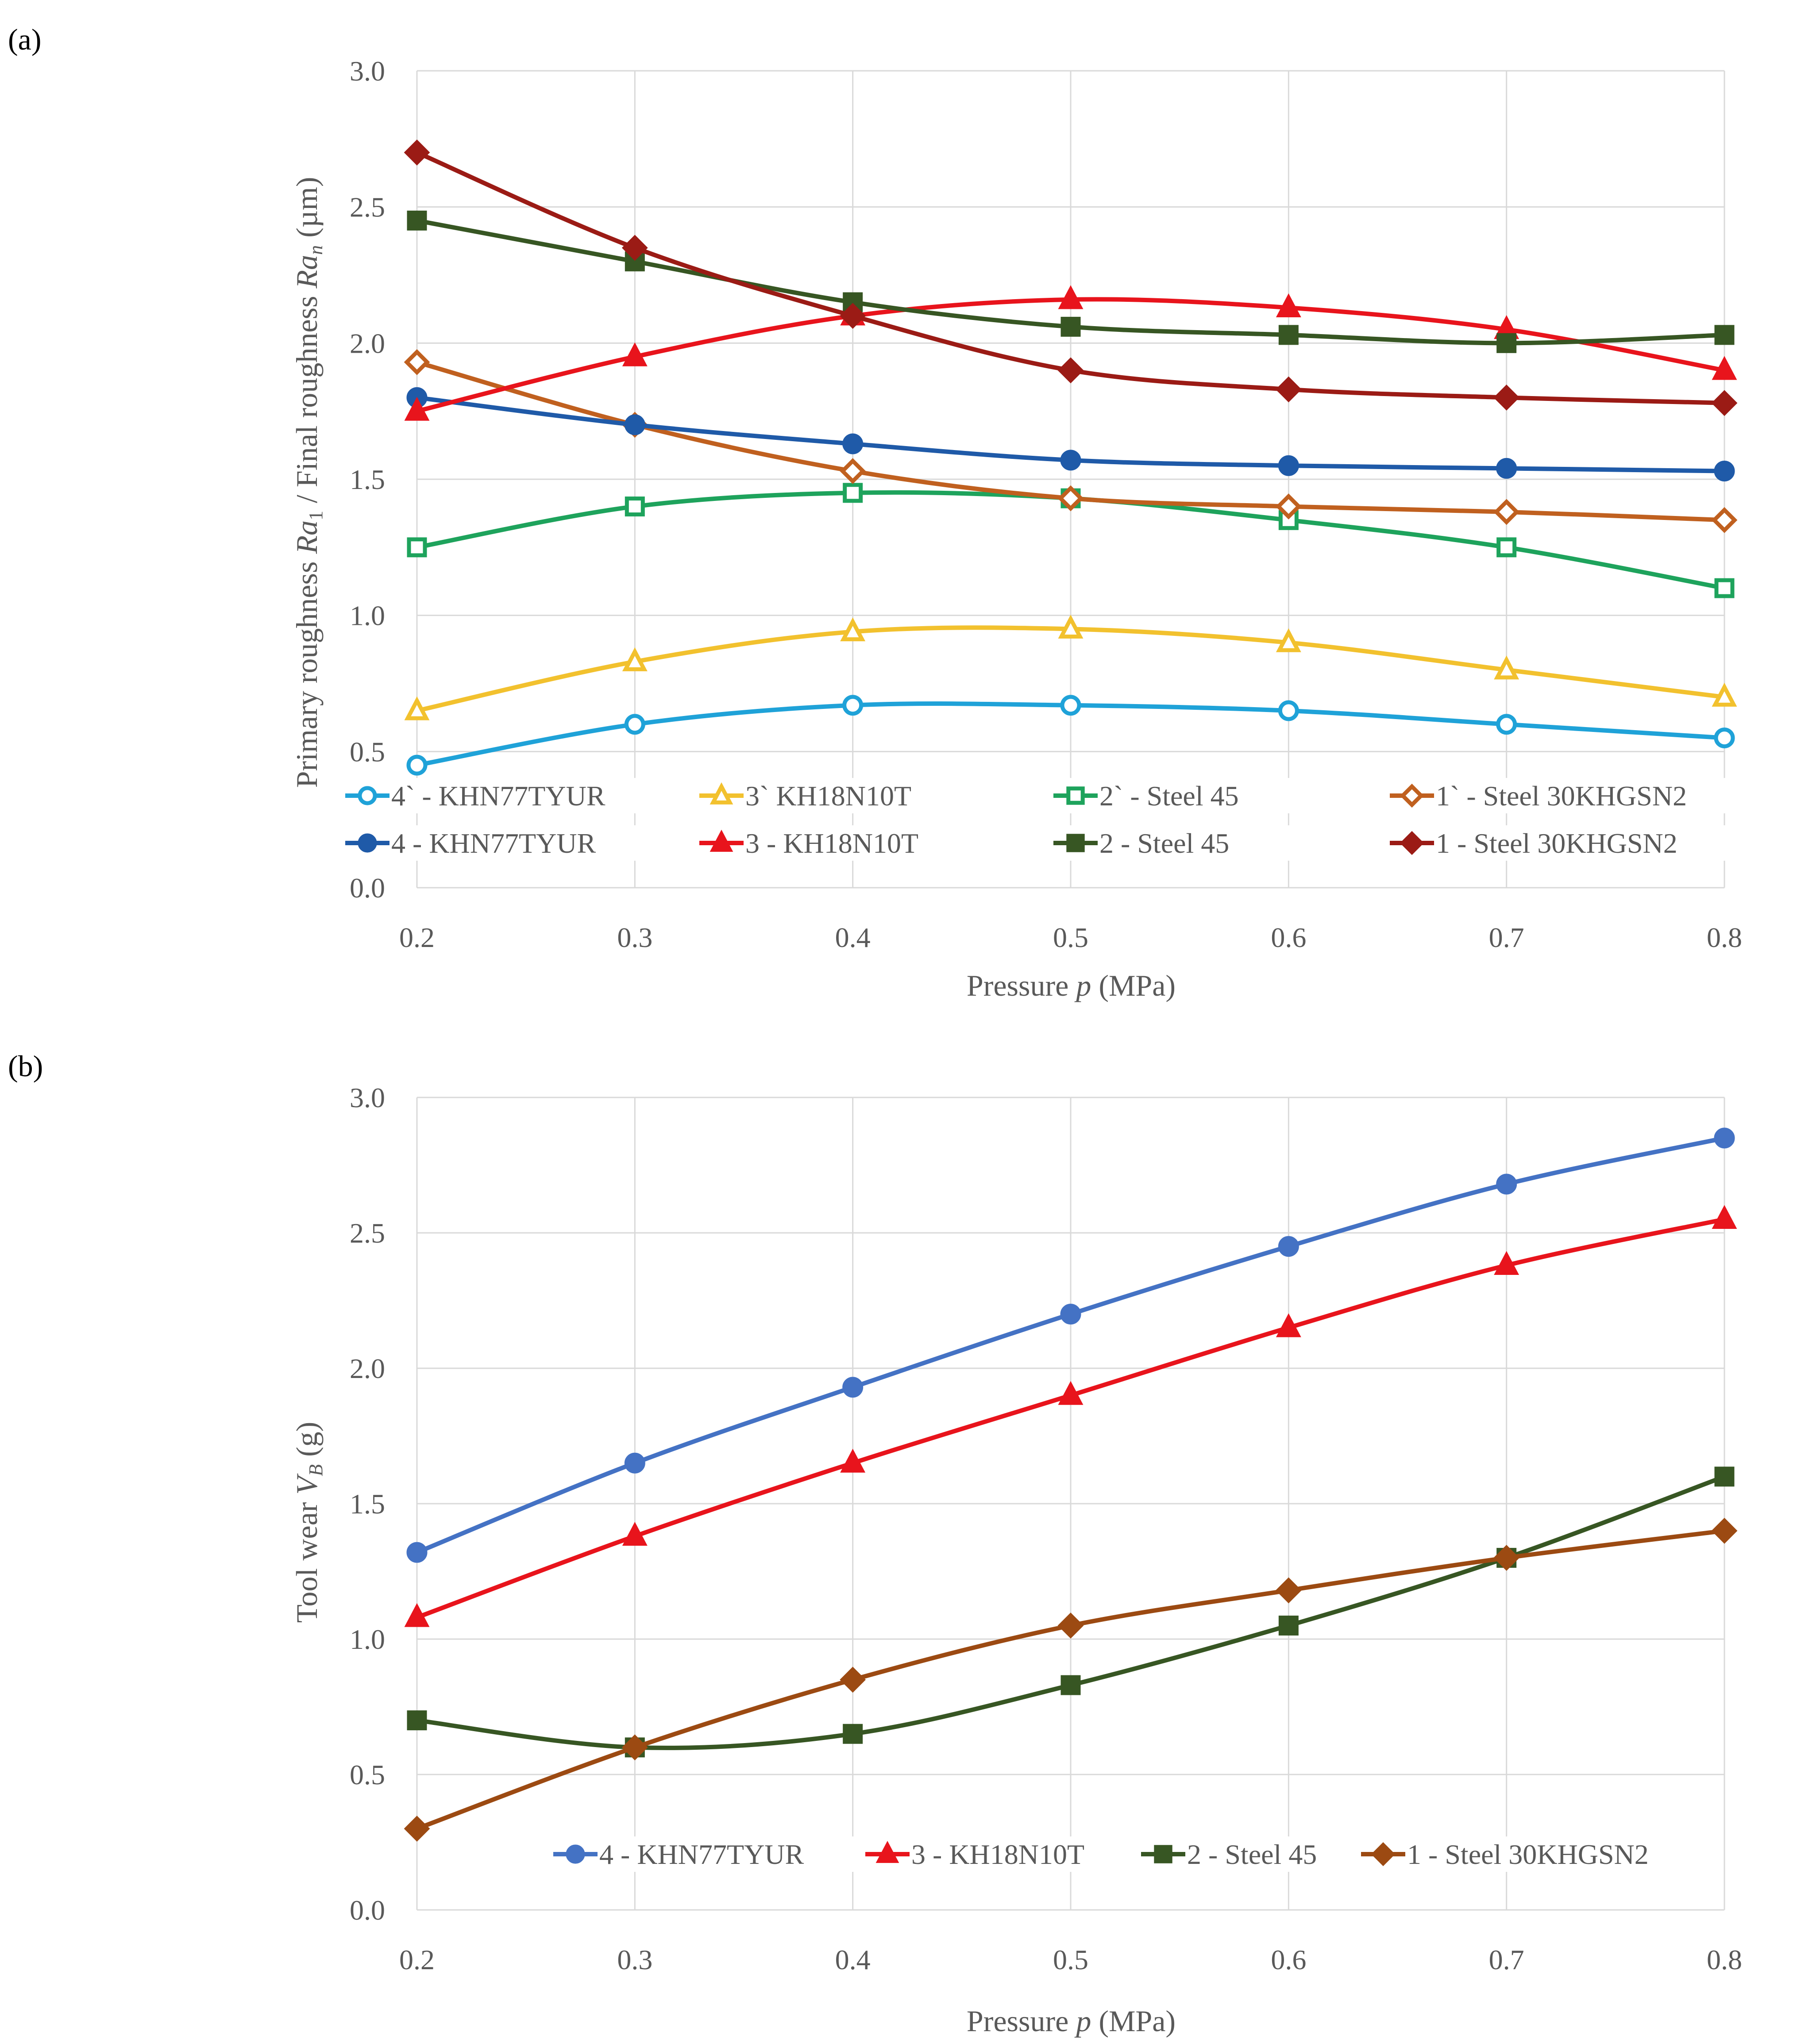 The height and width of the screenshot is (2044, 1797). I want to click on x-tick-label: 0.7, so click(1507, 1960).